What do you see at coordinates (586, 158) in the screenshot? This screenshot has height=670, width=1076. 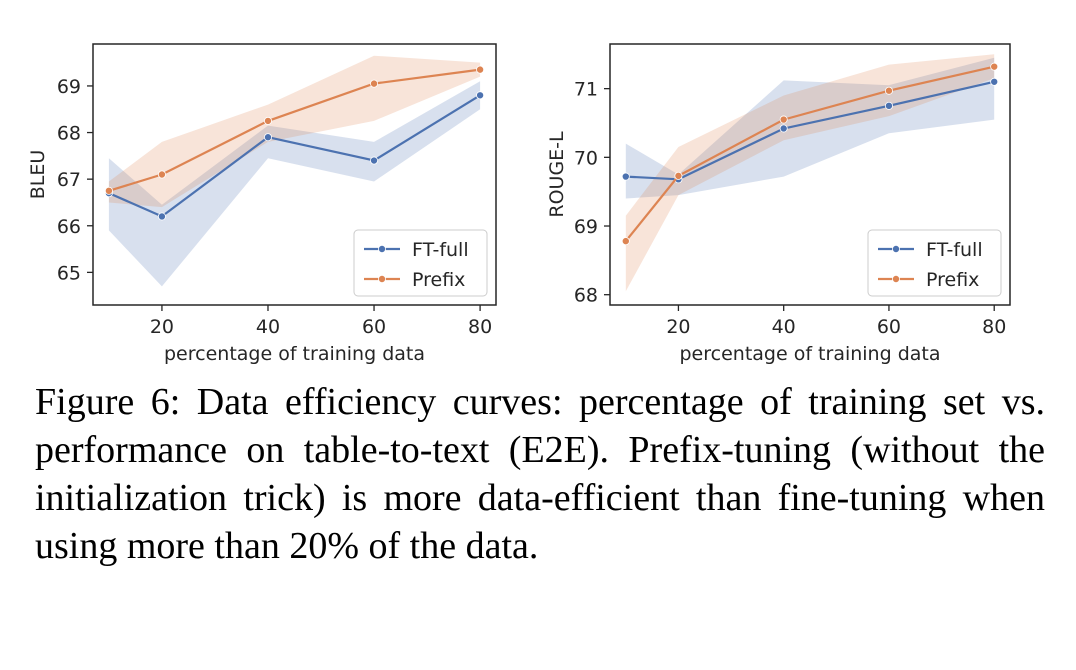 I see `y-tick-label: 70` at bounding box center [586, 158].